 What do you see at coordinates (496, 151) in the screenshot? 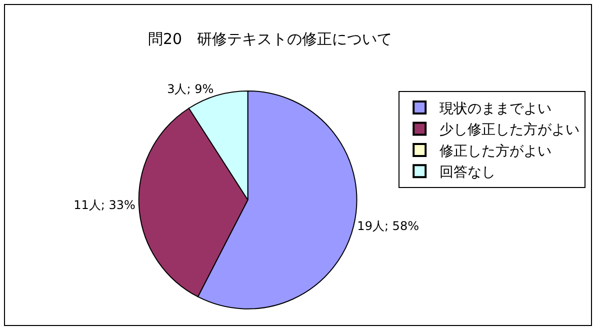
I see `legend-label: 修正した方がよい` at bounding box center [496, 151].